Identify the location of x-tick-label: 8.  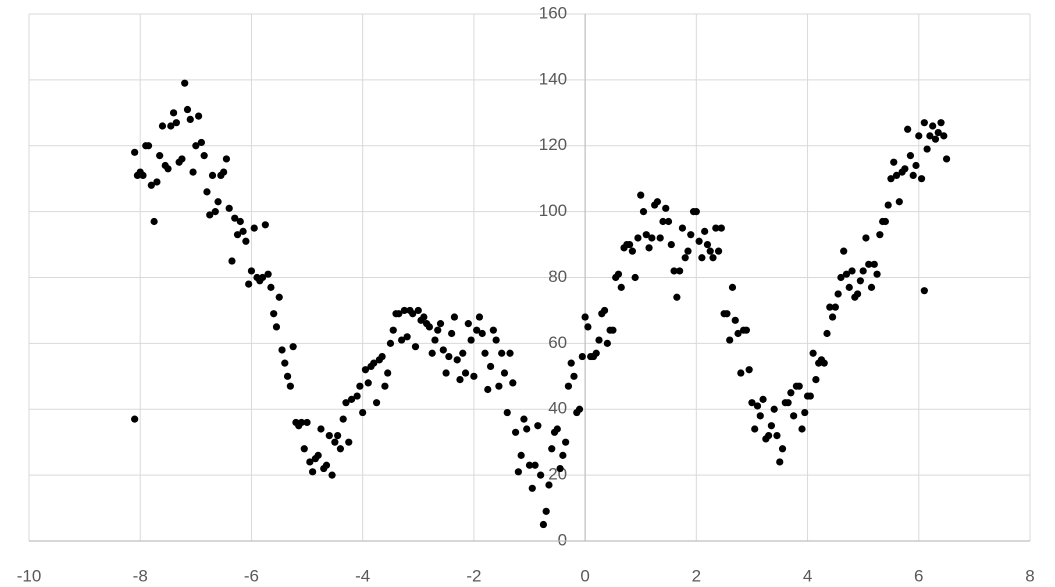
(1029, 575).